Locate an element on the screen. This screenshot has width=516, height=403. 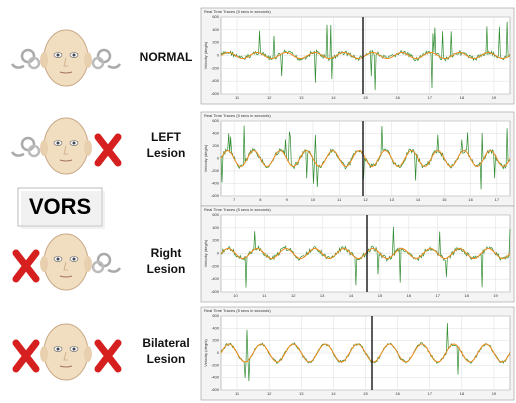
x-tick-label: 8 is located at coordinates (260, 199).